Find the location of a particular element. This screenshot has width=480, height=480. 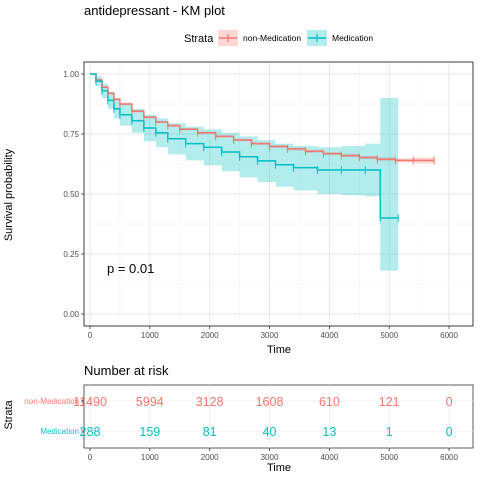

risk-count-medication: 288 is located at coordinates (90, 432).